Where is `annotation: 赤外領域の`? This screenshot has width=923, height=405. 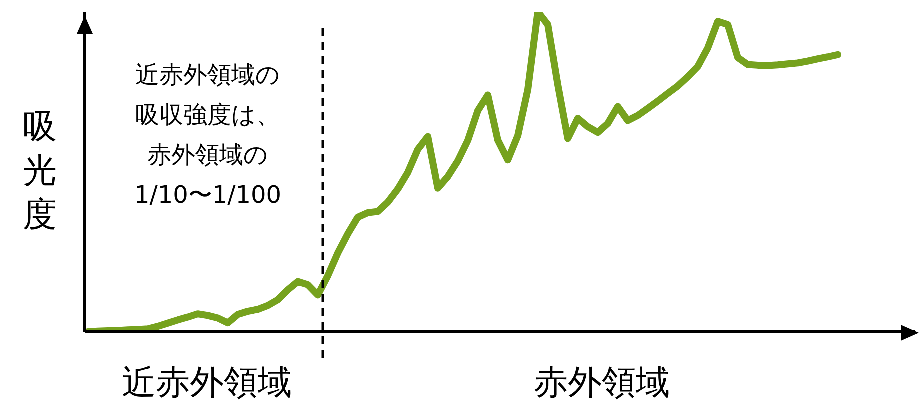
annotation: 赤外領域の is located at coordinates (208, 156).